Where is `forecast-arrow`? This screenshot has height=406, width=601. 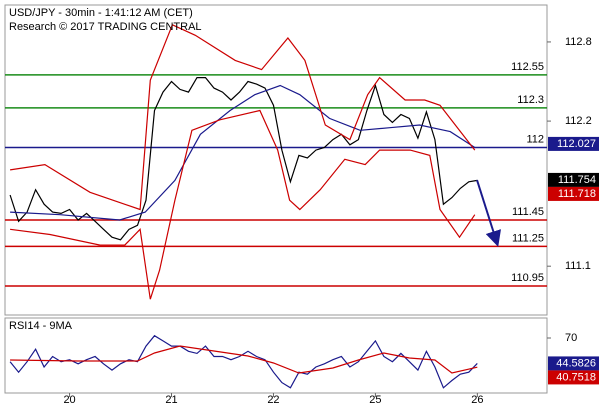 forecast-arrow is located at coordinates (488, 213).